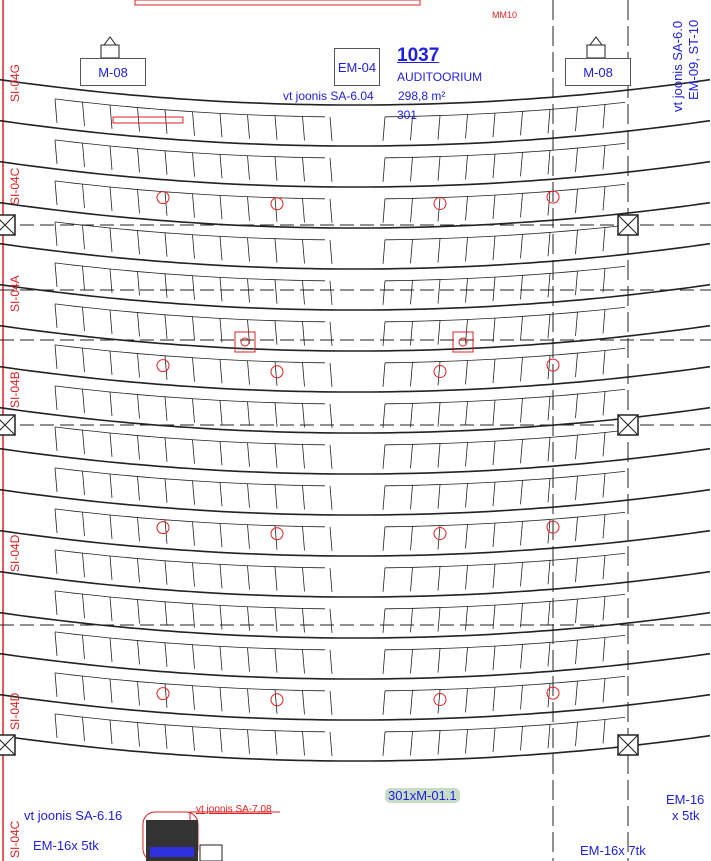 This screenshot has width=711, height=861. I want to click on stage-edge, so click(277, 3).